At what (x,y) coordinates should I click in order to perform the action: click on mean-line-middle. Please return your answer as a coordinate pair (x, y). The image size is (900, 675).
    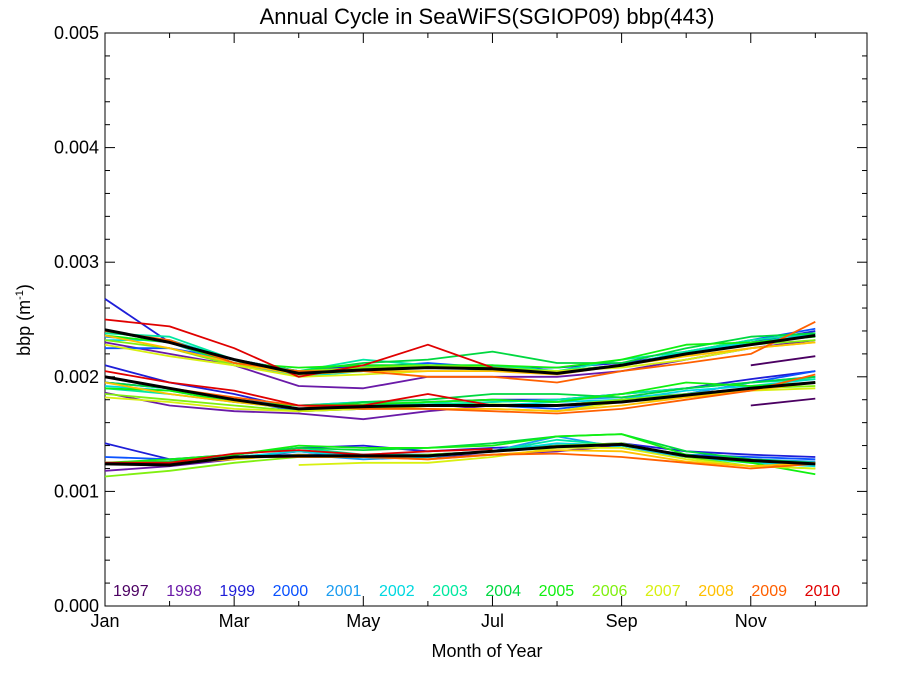
    Looking at the image, I should click on (460, 393).